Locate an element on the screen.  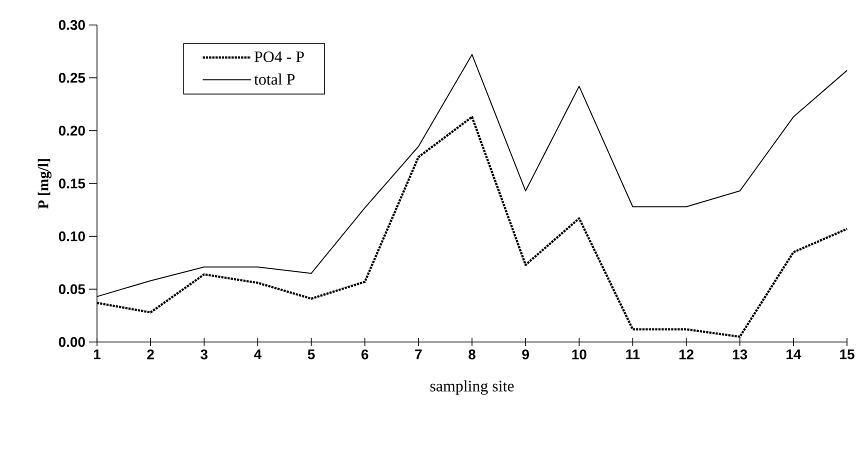
x-tick-label: 9 is located at coordinates (525, 355).